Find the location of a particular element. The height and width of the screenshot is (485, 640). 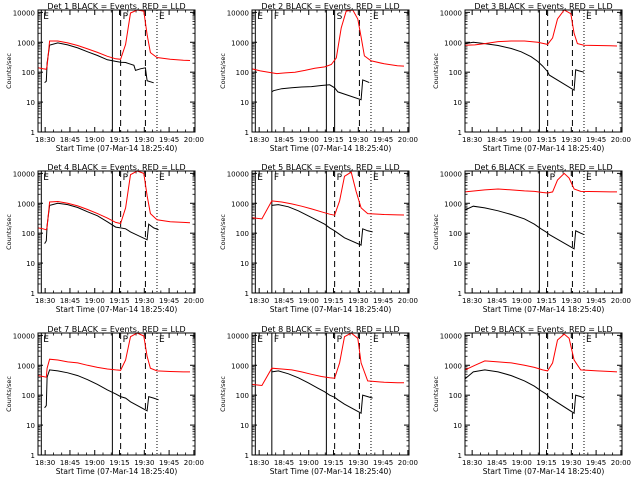

chart-title: Det 6 BLACK = Events, RED = LLD is located at coordinates (543, 167).